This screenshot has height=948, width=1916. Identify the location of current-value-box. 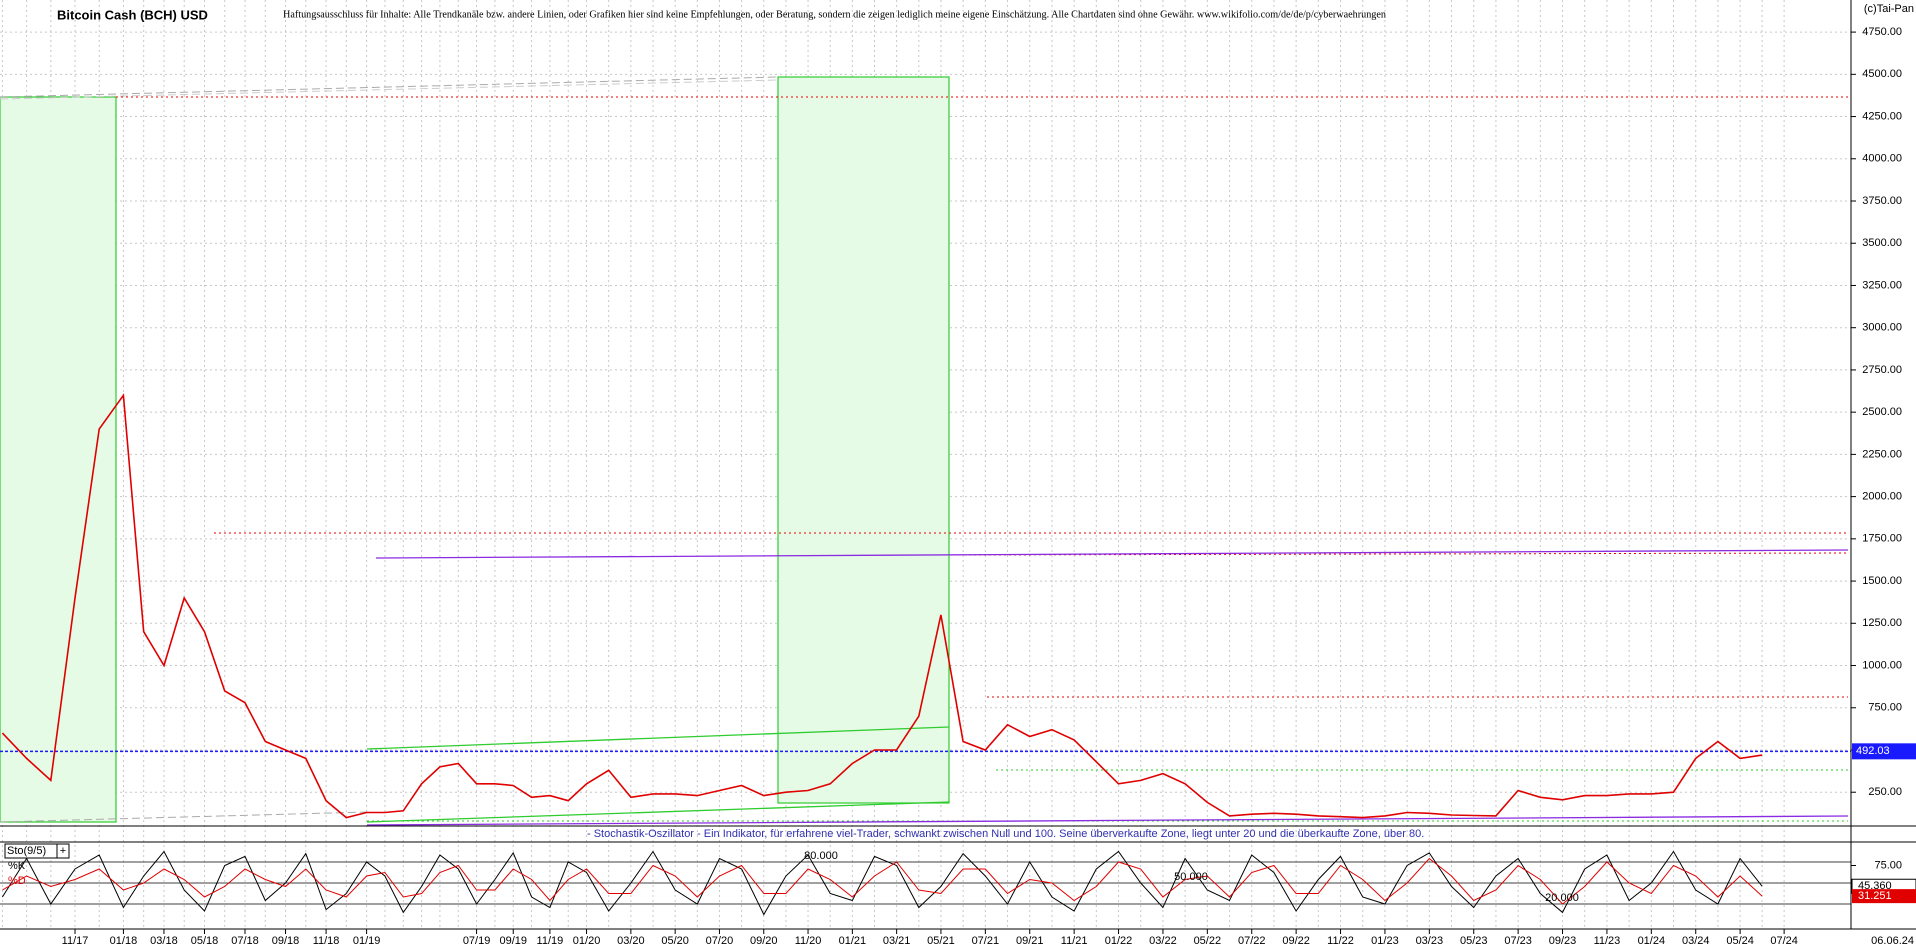
(1884, 896).